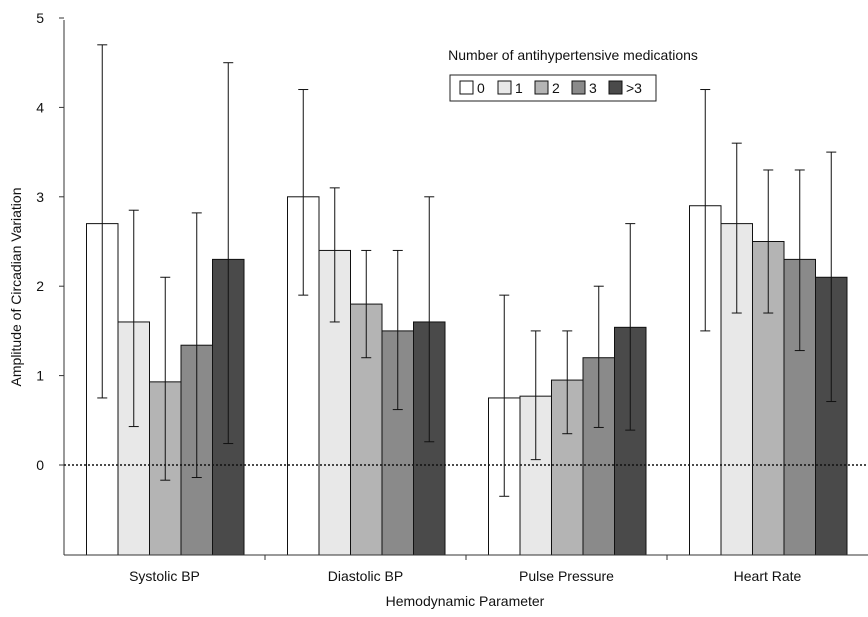 The image size is (868, 617). What do you see at coordinates (40, 286) in the screenshot?
I see `y-tick-label: 2` at bounding box center [40, 286].